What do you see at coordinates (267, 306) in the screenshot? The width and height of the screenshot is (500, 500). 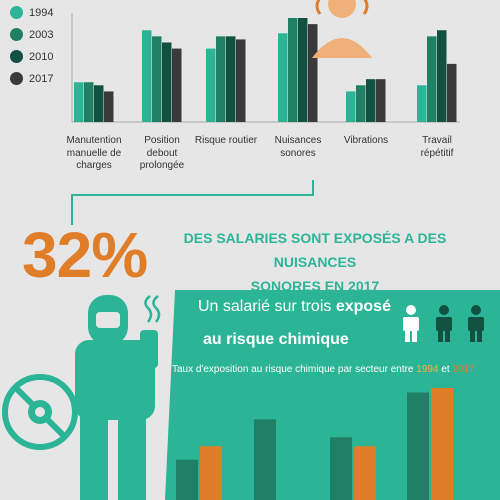 I see `chemical-title-pre: Un salarié sur trois` at bounding box center [267, 306].